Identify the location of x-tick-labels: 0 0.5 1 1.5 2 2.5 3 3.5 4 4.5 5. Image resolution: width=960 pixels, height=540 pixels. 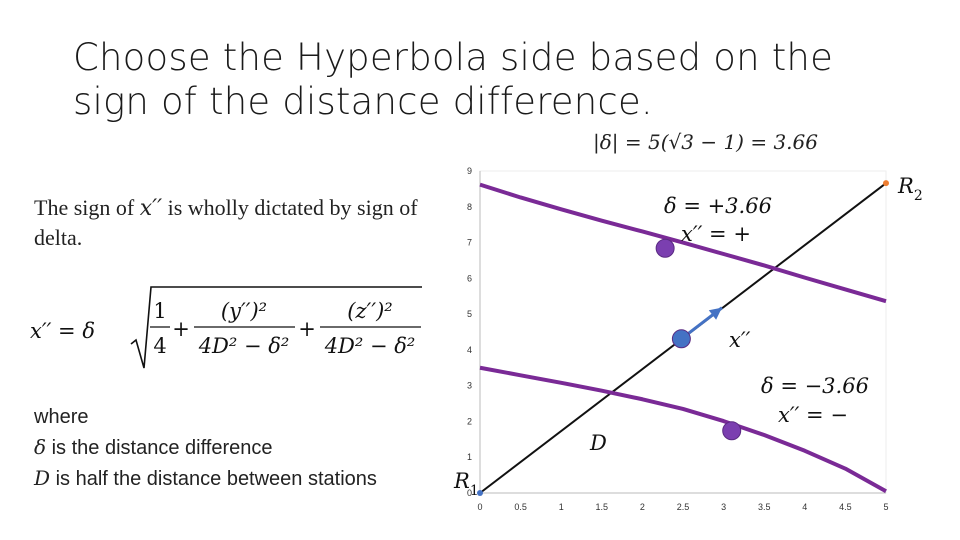
(682, 507).